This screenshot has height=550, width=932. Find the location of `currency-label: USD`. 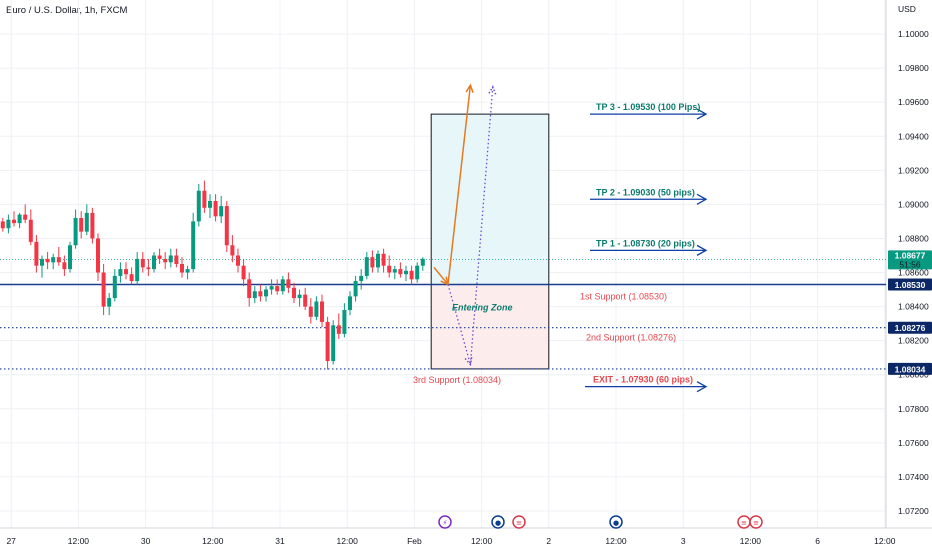

currency-label: USD is located at coordinates (907, 9).